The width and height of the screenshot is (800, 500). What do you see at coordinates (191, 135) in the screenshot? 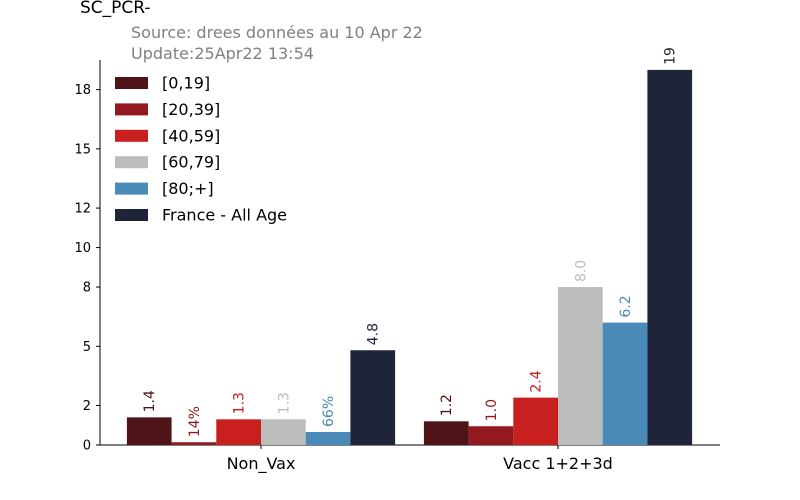
I see `legend-label: [40,59]` at bounding box center [191, 135].